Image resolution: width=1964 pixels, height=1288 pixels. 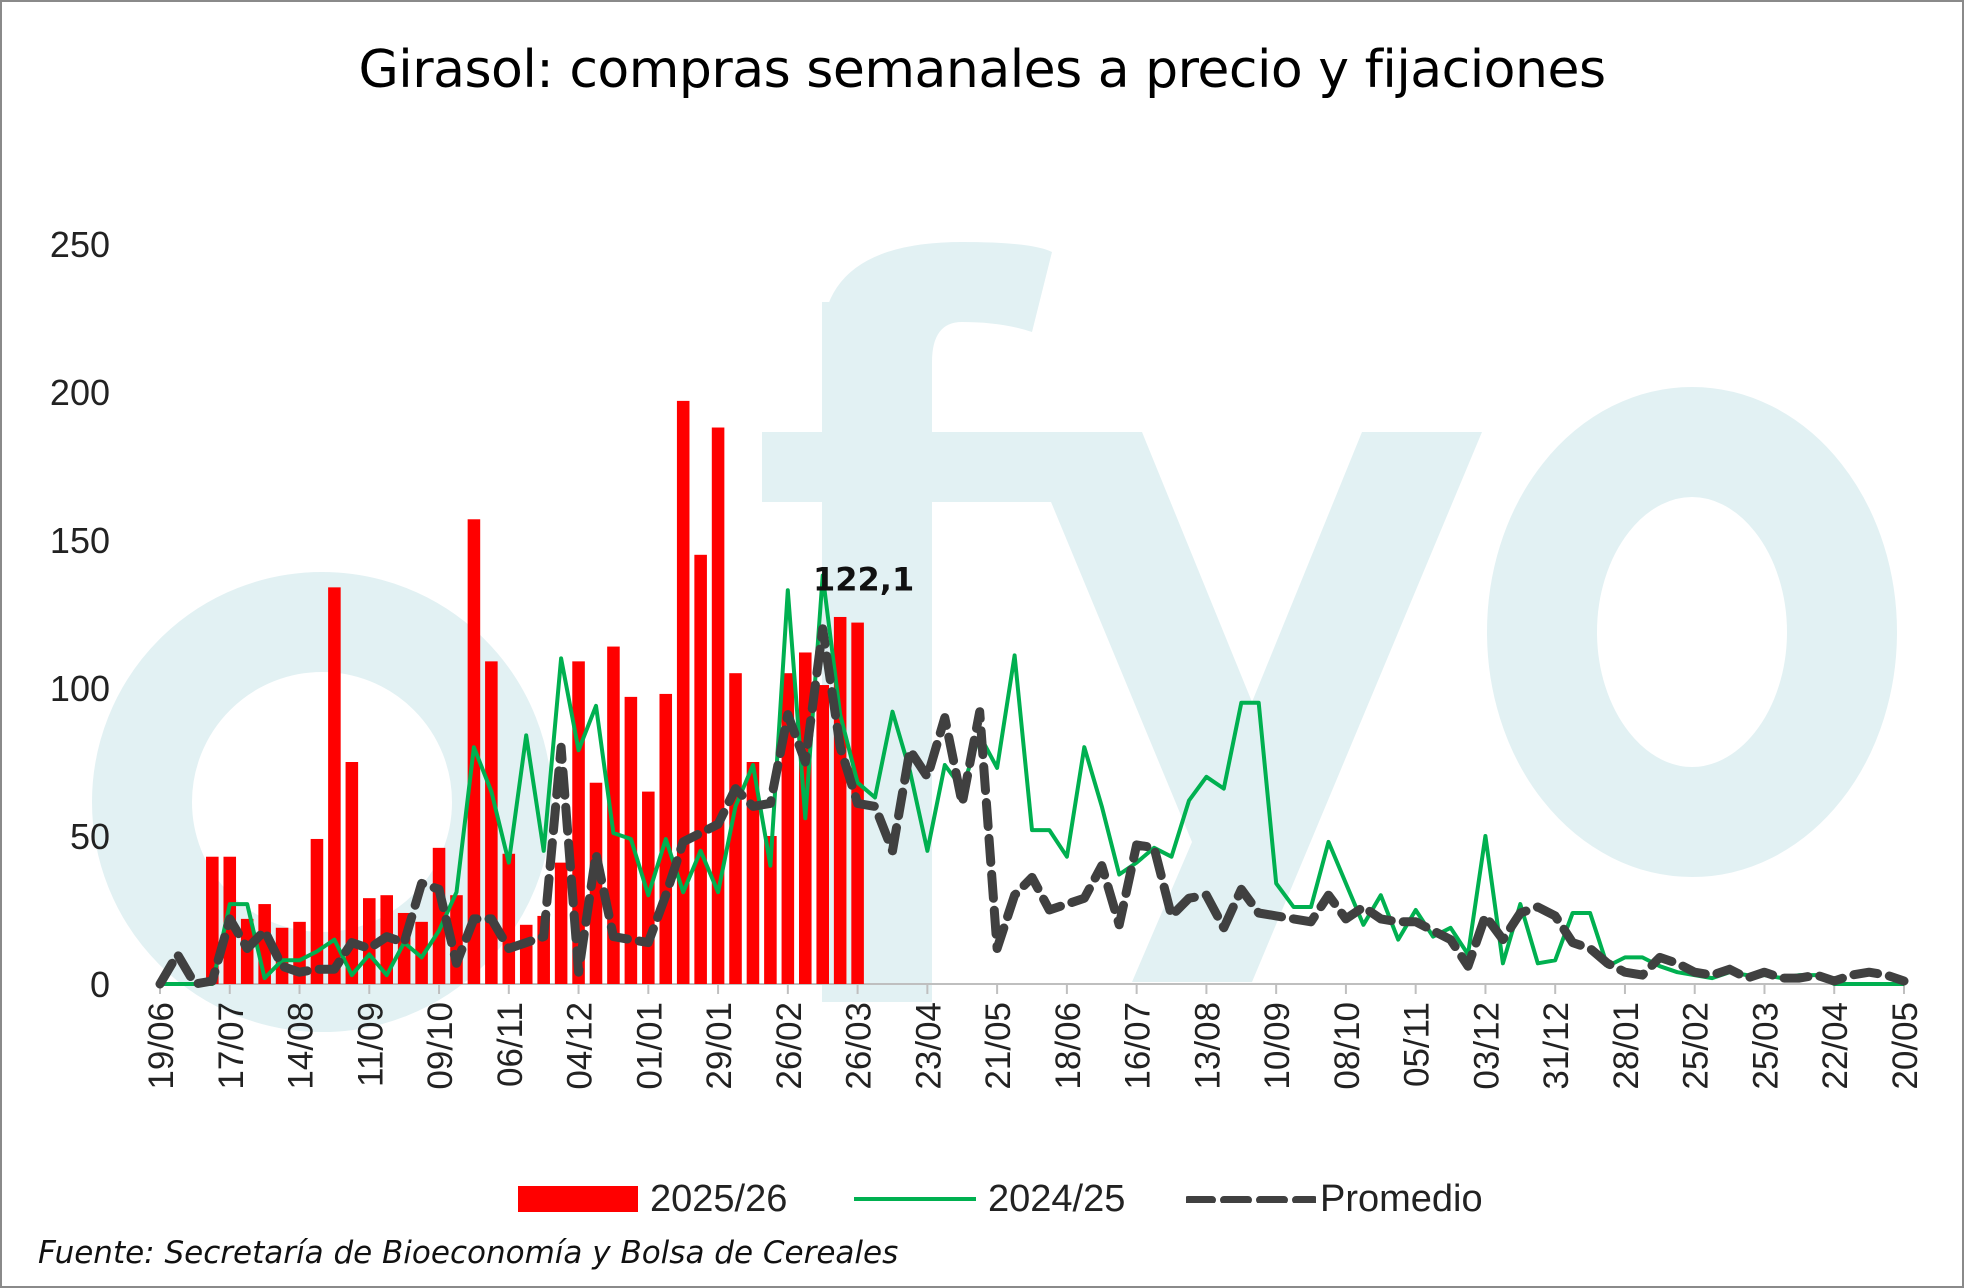 I want to click on chart-legend: 2025/26 2024/25 Promedio, so click(x=982, y=1199).